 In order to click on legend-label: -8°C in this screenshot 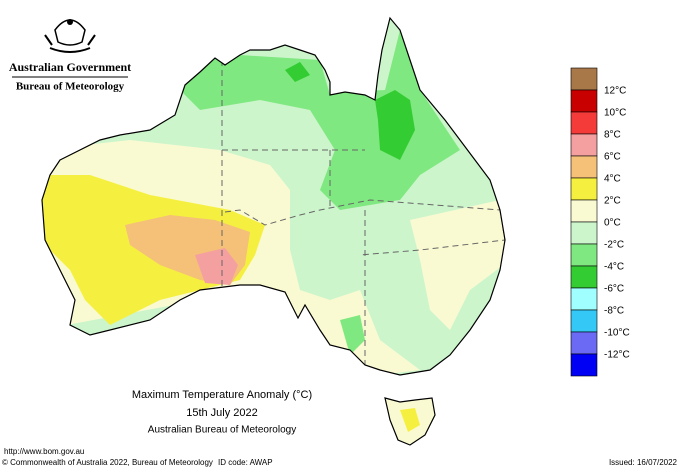, I will do `click(614, 311)`.